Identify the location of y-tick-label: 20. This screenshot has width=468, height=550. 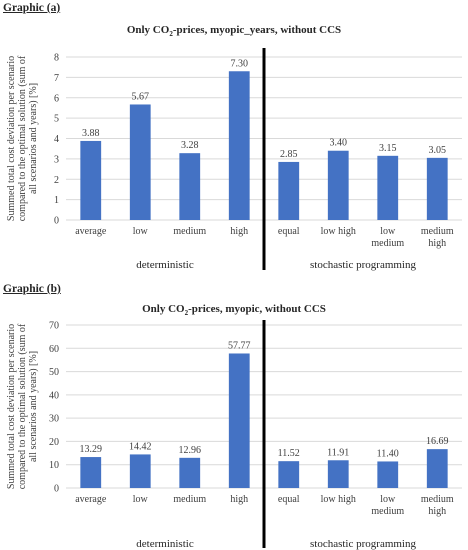
(54, 442).